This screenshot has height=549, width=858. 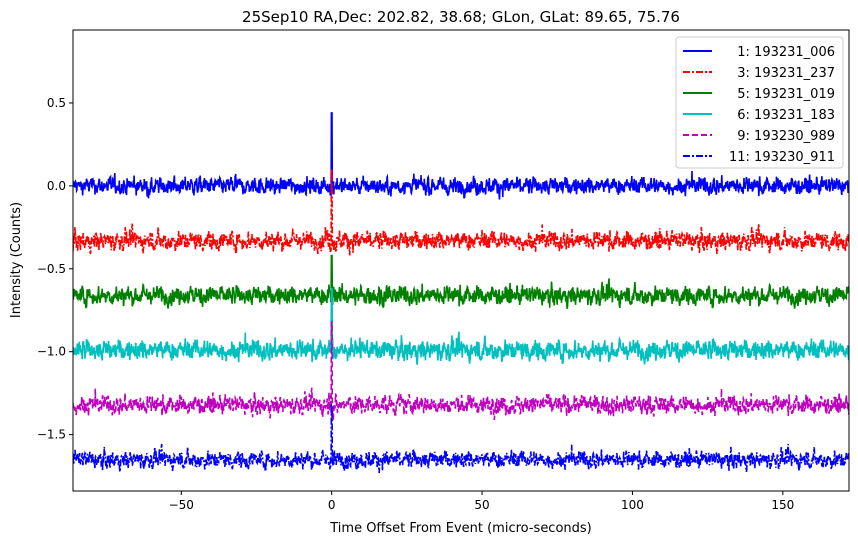 What do you see at coordinates (51, 352) in the screenshot?
I see `y-tick-label: −1.0` at bounding box center [51, 352].